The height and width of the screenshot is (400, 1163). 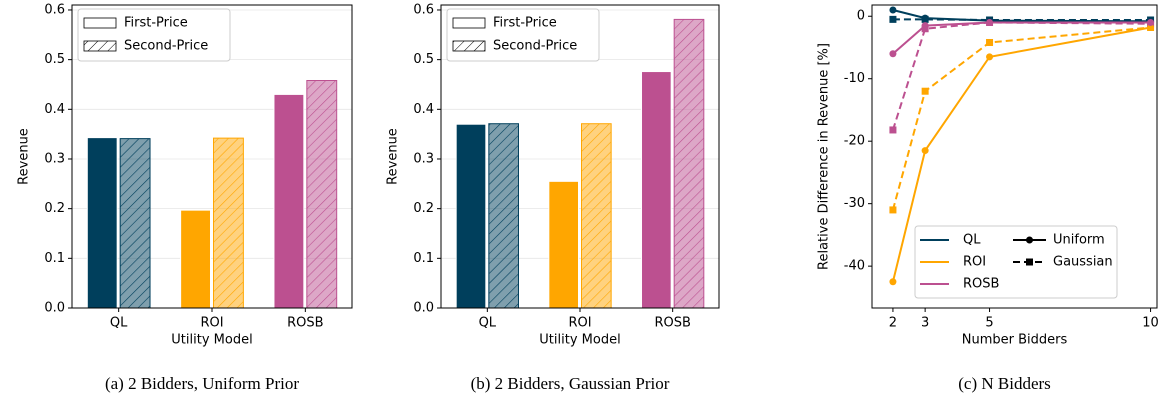 What do you see at coordinates (925, 323) in the screenshot?
I see `x-tick-label: 3` at bounding box center [925, 323].